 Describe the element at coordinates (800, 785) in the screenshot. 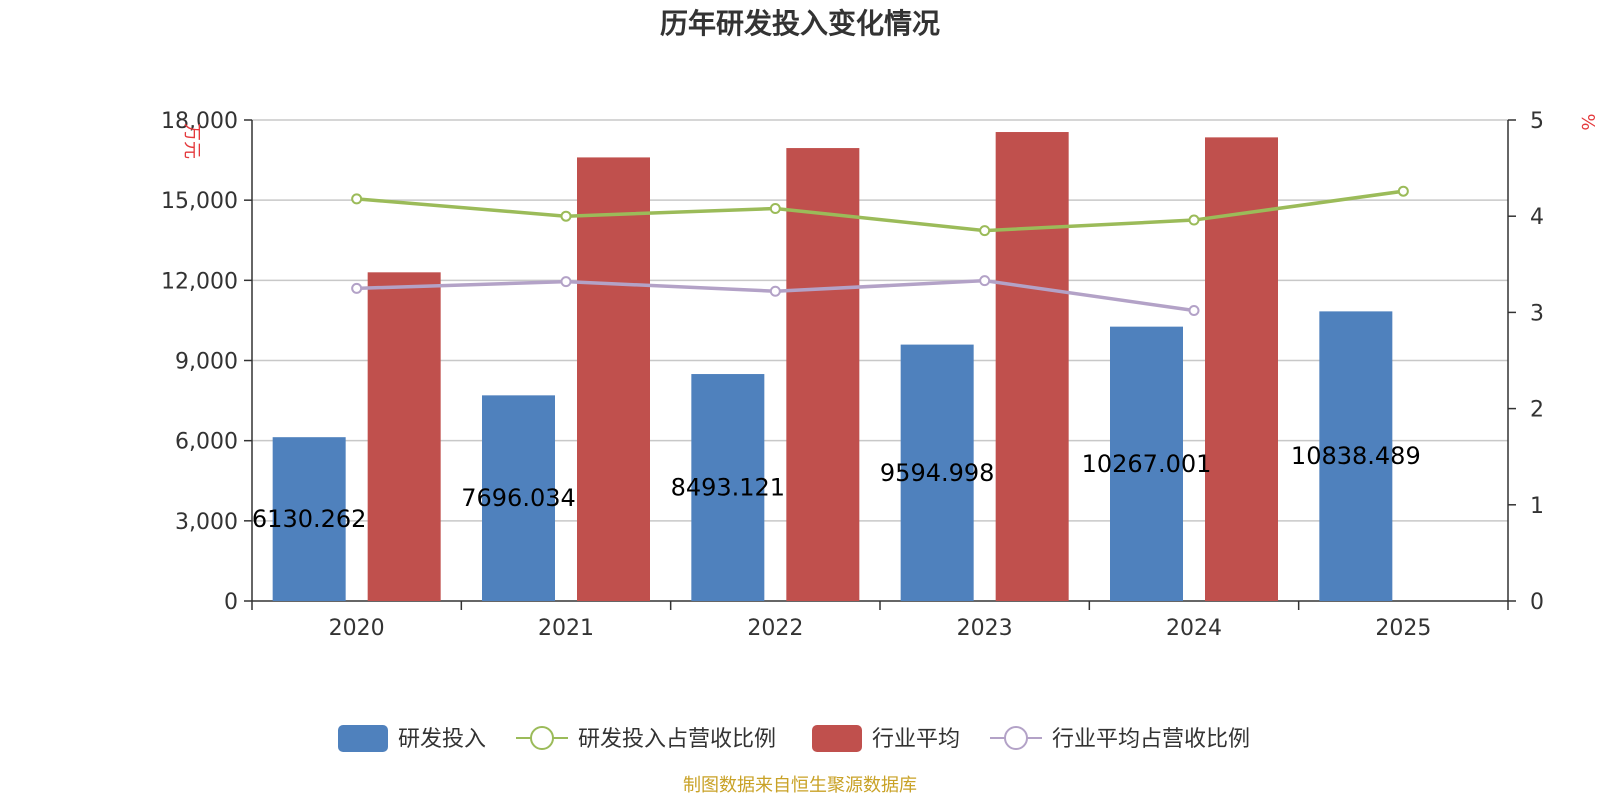

I see `source-note: 制图数据来自恒生聚源数据库` at that location.